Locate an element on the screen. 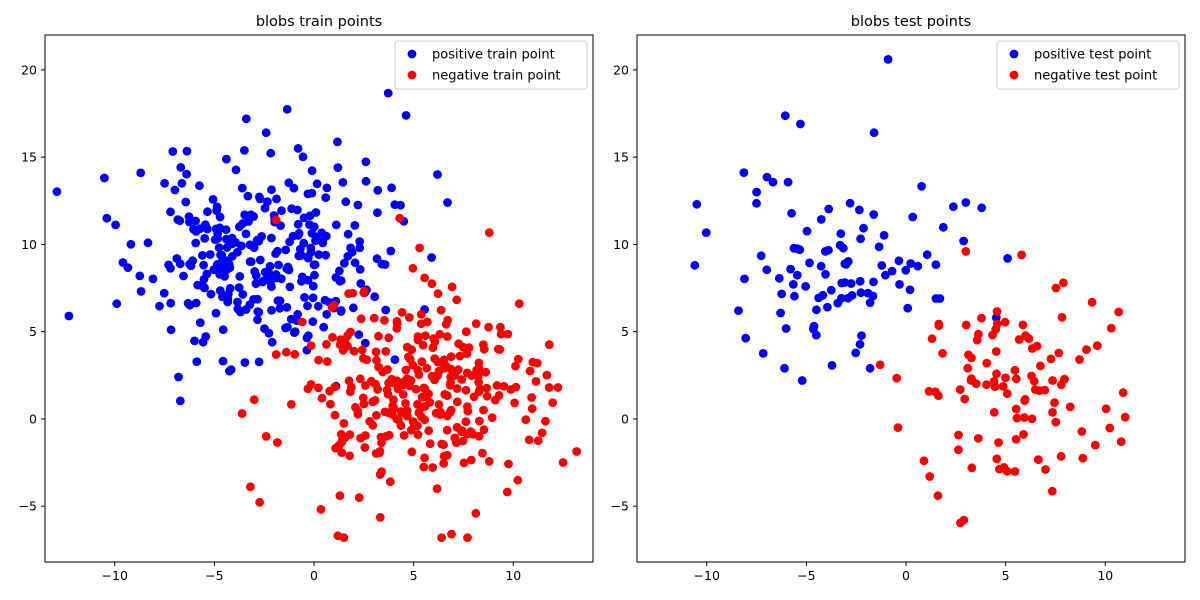 This screenshot has height=600, width=1200. y-tick-label: 10 is located at coordinates (621, 244).